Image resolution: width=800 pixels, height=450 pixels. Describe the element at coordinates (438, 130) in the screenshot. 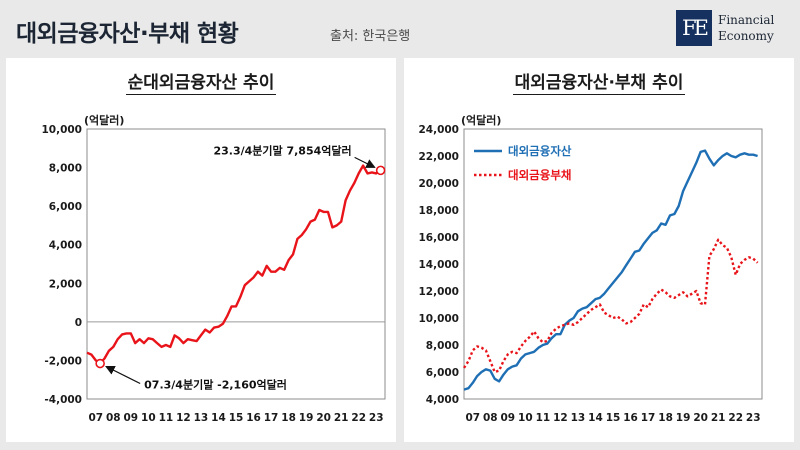

I see `y-tick-label: 24,000` at that location.